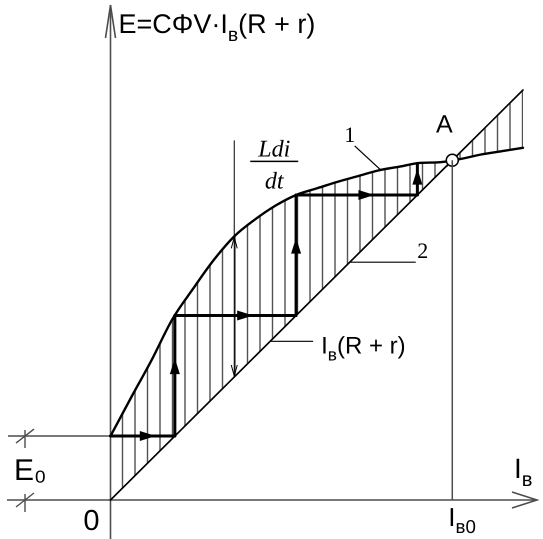 Image resolution: width=543 pixels, height=539 pixels. What do you see at coordinates (273, 149) in the screenshot?
I see `annotation: Ldi` at bounding box center [273, 149].